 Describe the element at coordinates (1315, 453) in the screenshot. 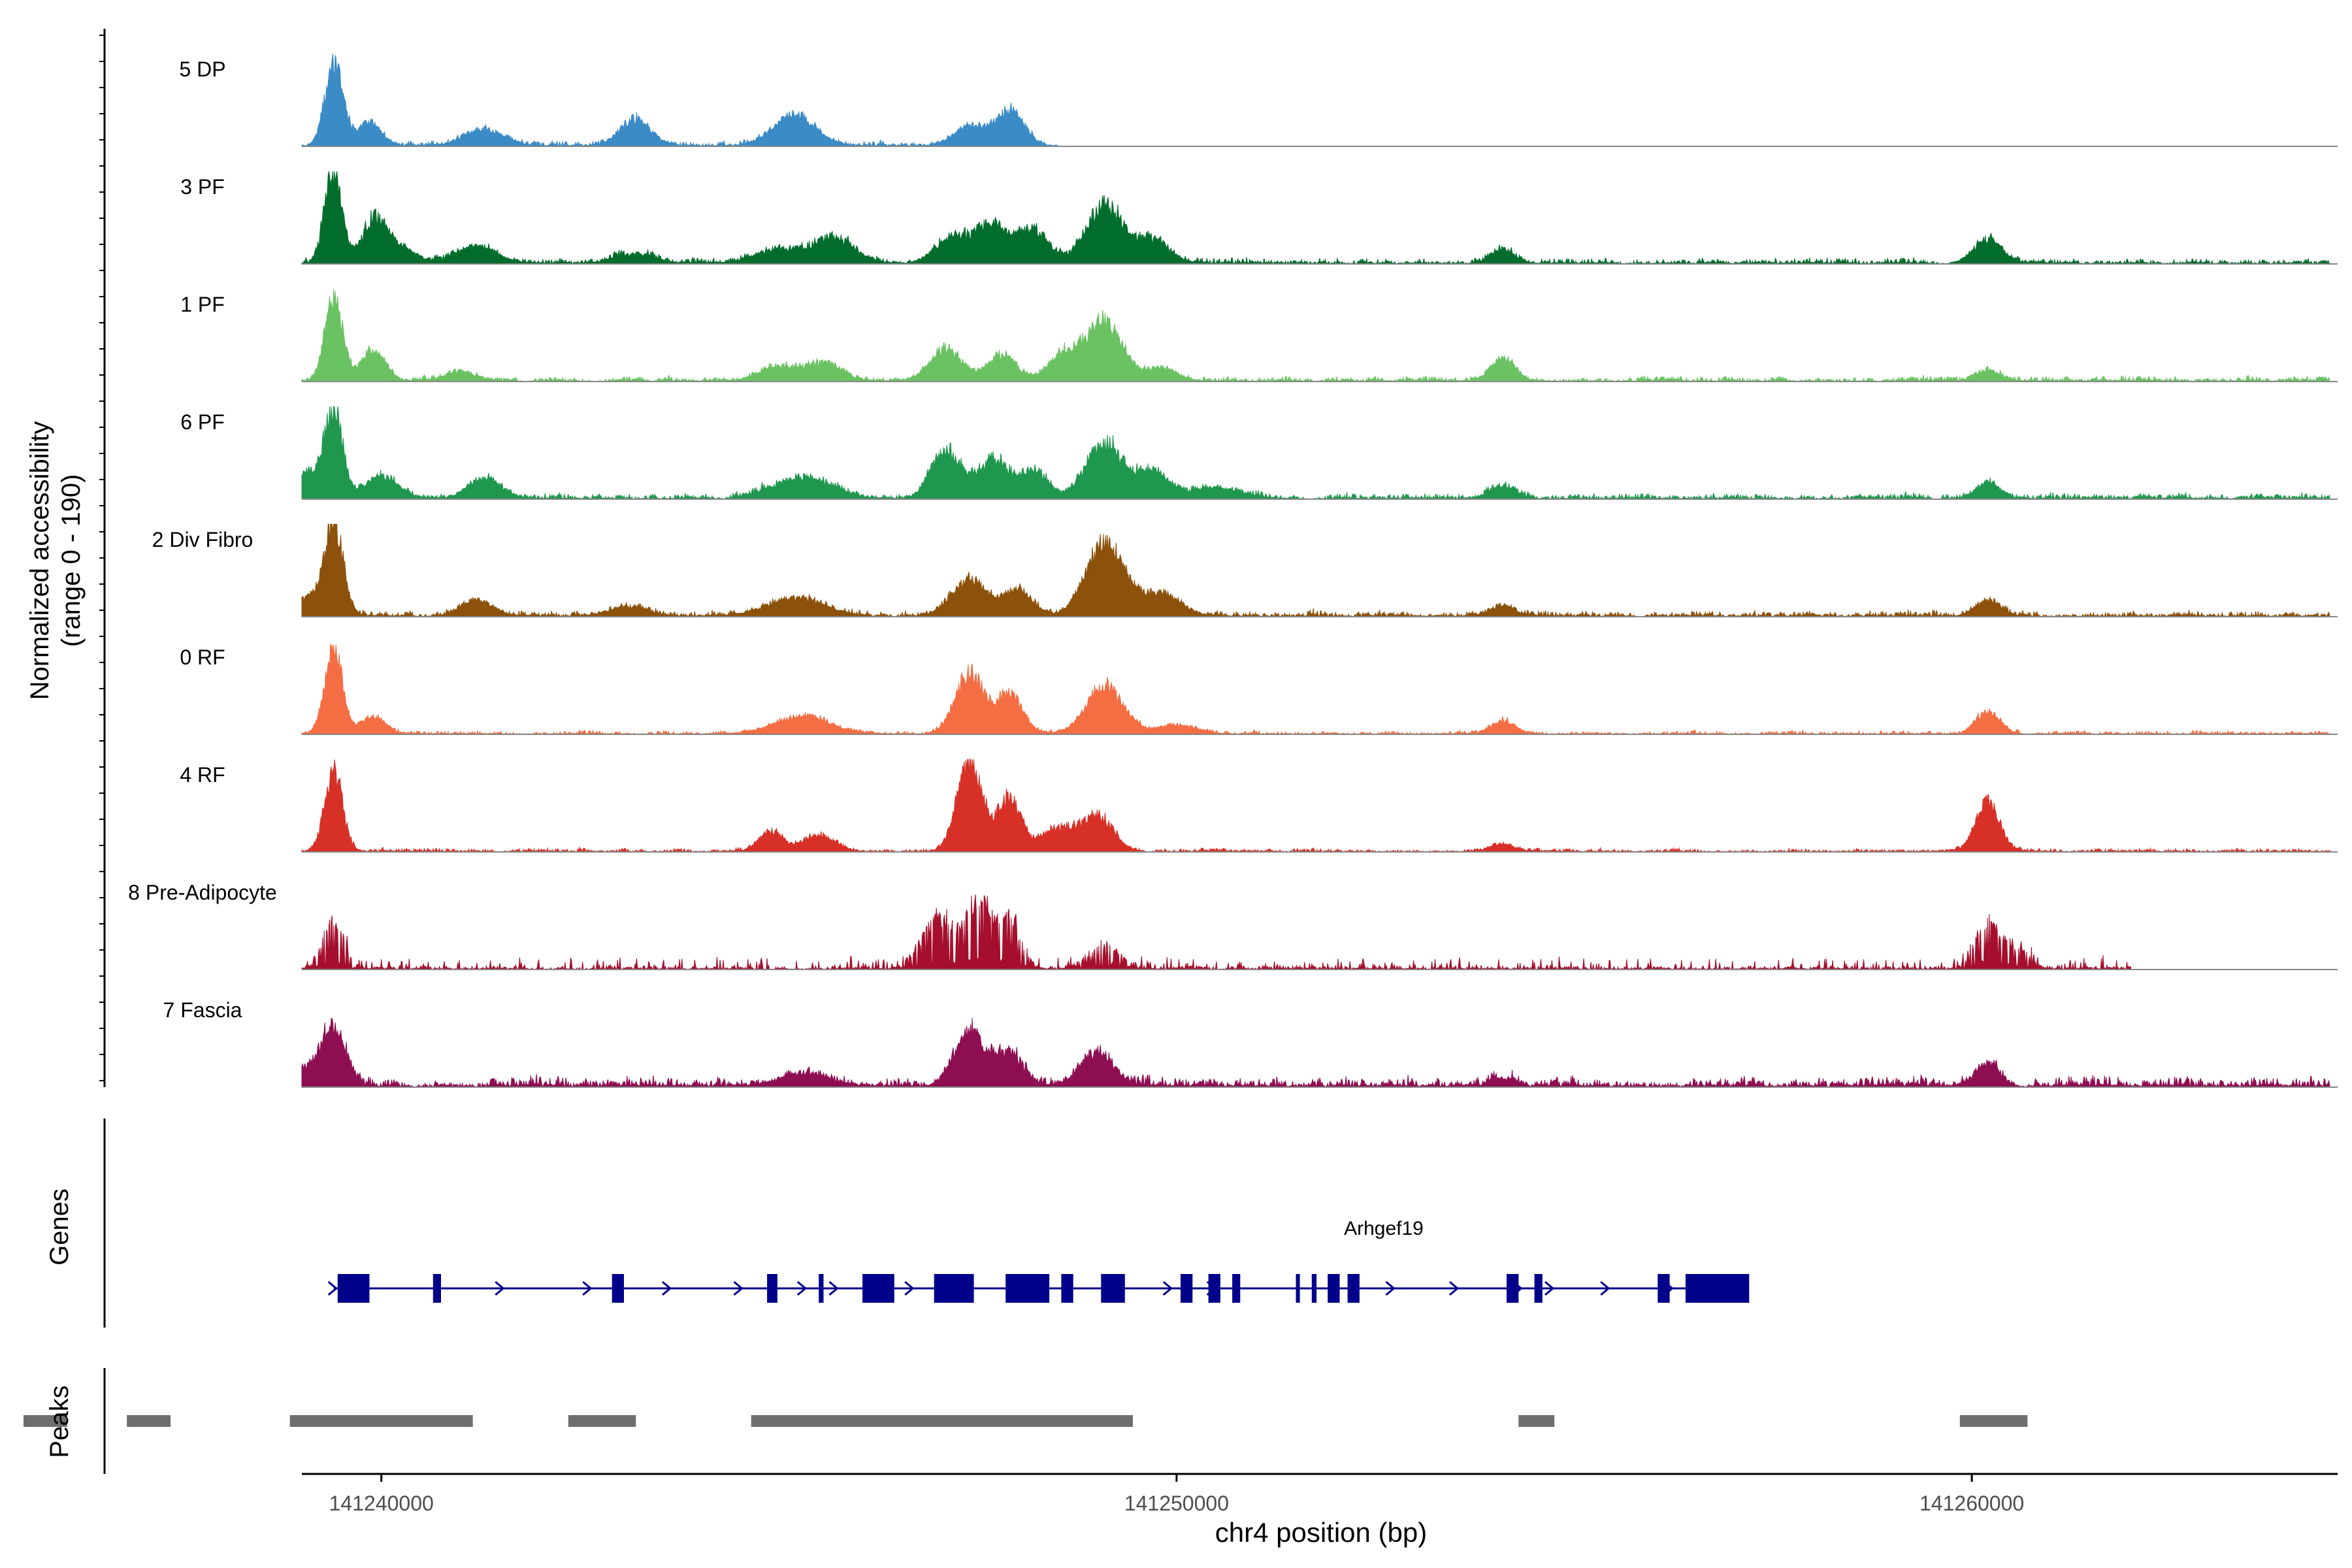

I see `coverage-area-6-pf` at that location.